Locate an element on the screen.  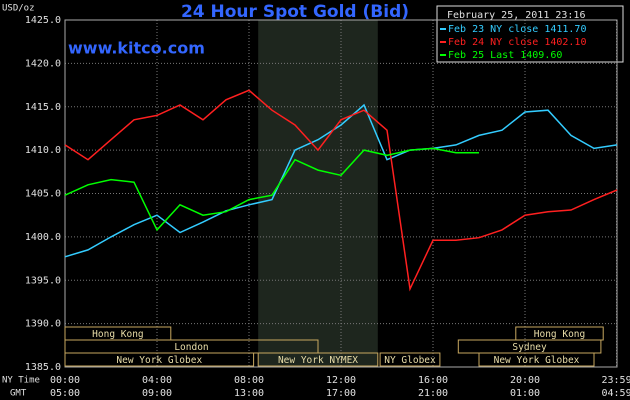
legend-label: Feb 25 Last 1409.60 is located at coordinates (505, 55).